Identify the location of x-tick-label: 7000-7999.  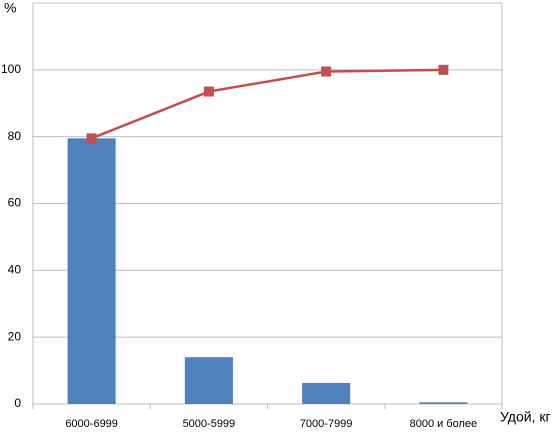
(326, 424).